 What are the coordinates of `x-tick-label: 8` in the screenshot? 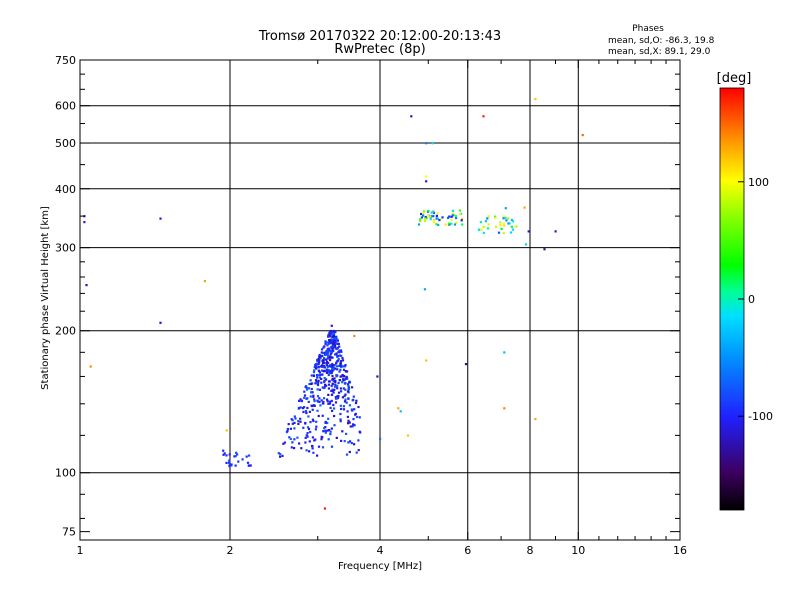 It's located at (530, 550).